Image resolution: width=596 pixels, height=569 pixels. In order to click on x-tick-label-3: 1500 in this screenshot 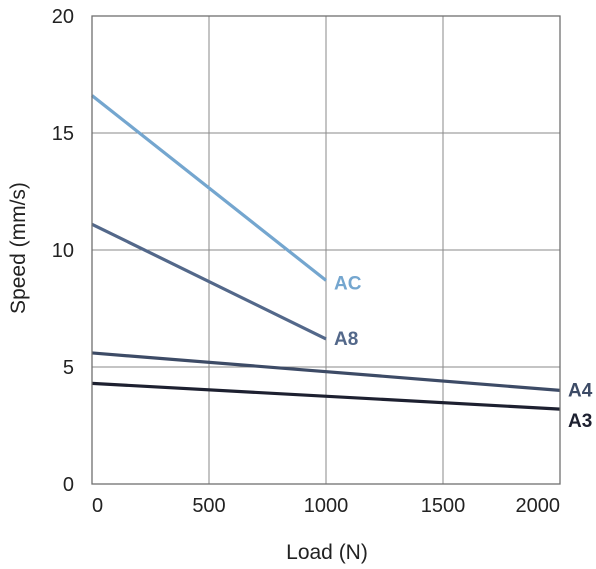, I will do `click(443, 506)`.